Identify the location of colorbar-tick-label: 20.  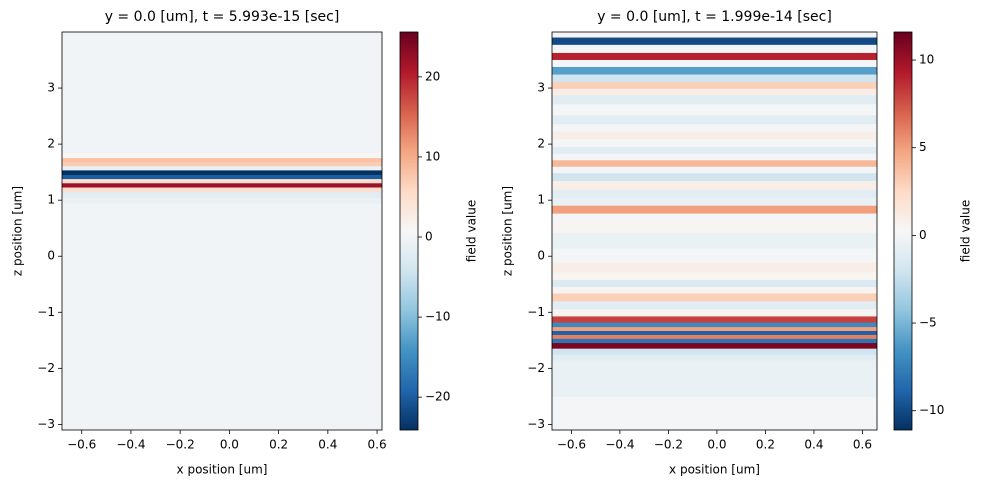
(432, 76).